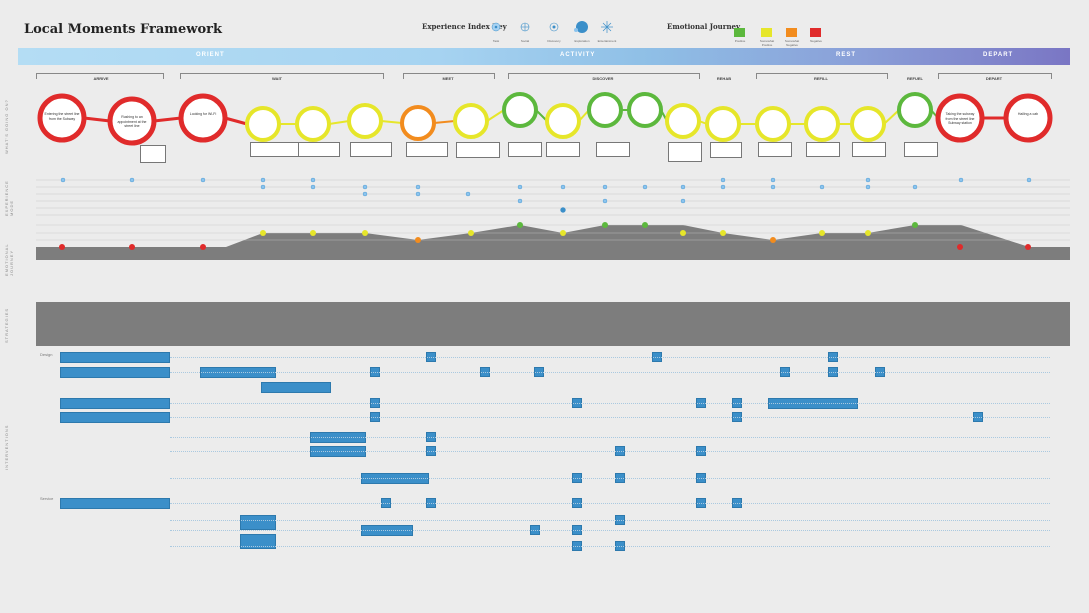  What do you see at coordinates (553, 241) in the screenshot?
I see `emotional-journey-chart` at bounding box center [553, 241].